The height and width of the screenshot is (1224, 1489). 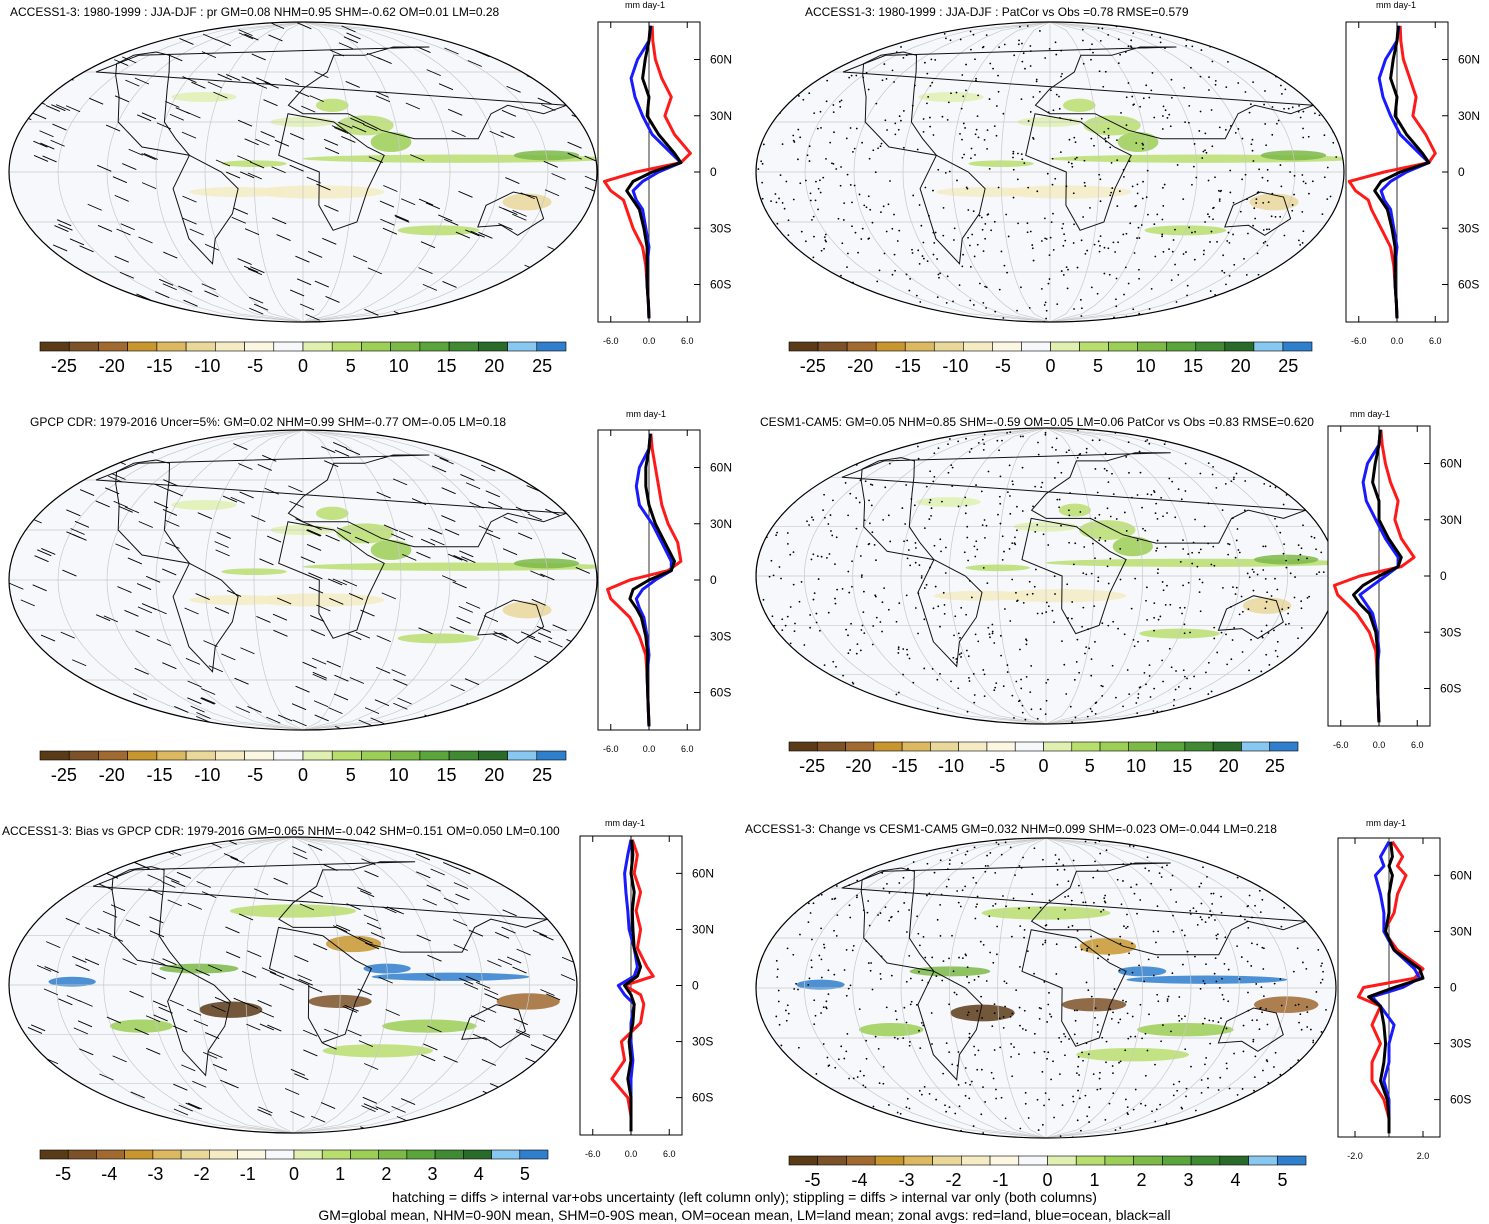 What do you see at coordinates (654, 172) in the screenshot?
I see `zonal-line-all` at bounding box center [654, 172].